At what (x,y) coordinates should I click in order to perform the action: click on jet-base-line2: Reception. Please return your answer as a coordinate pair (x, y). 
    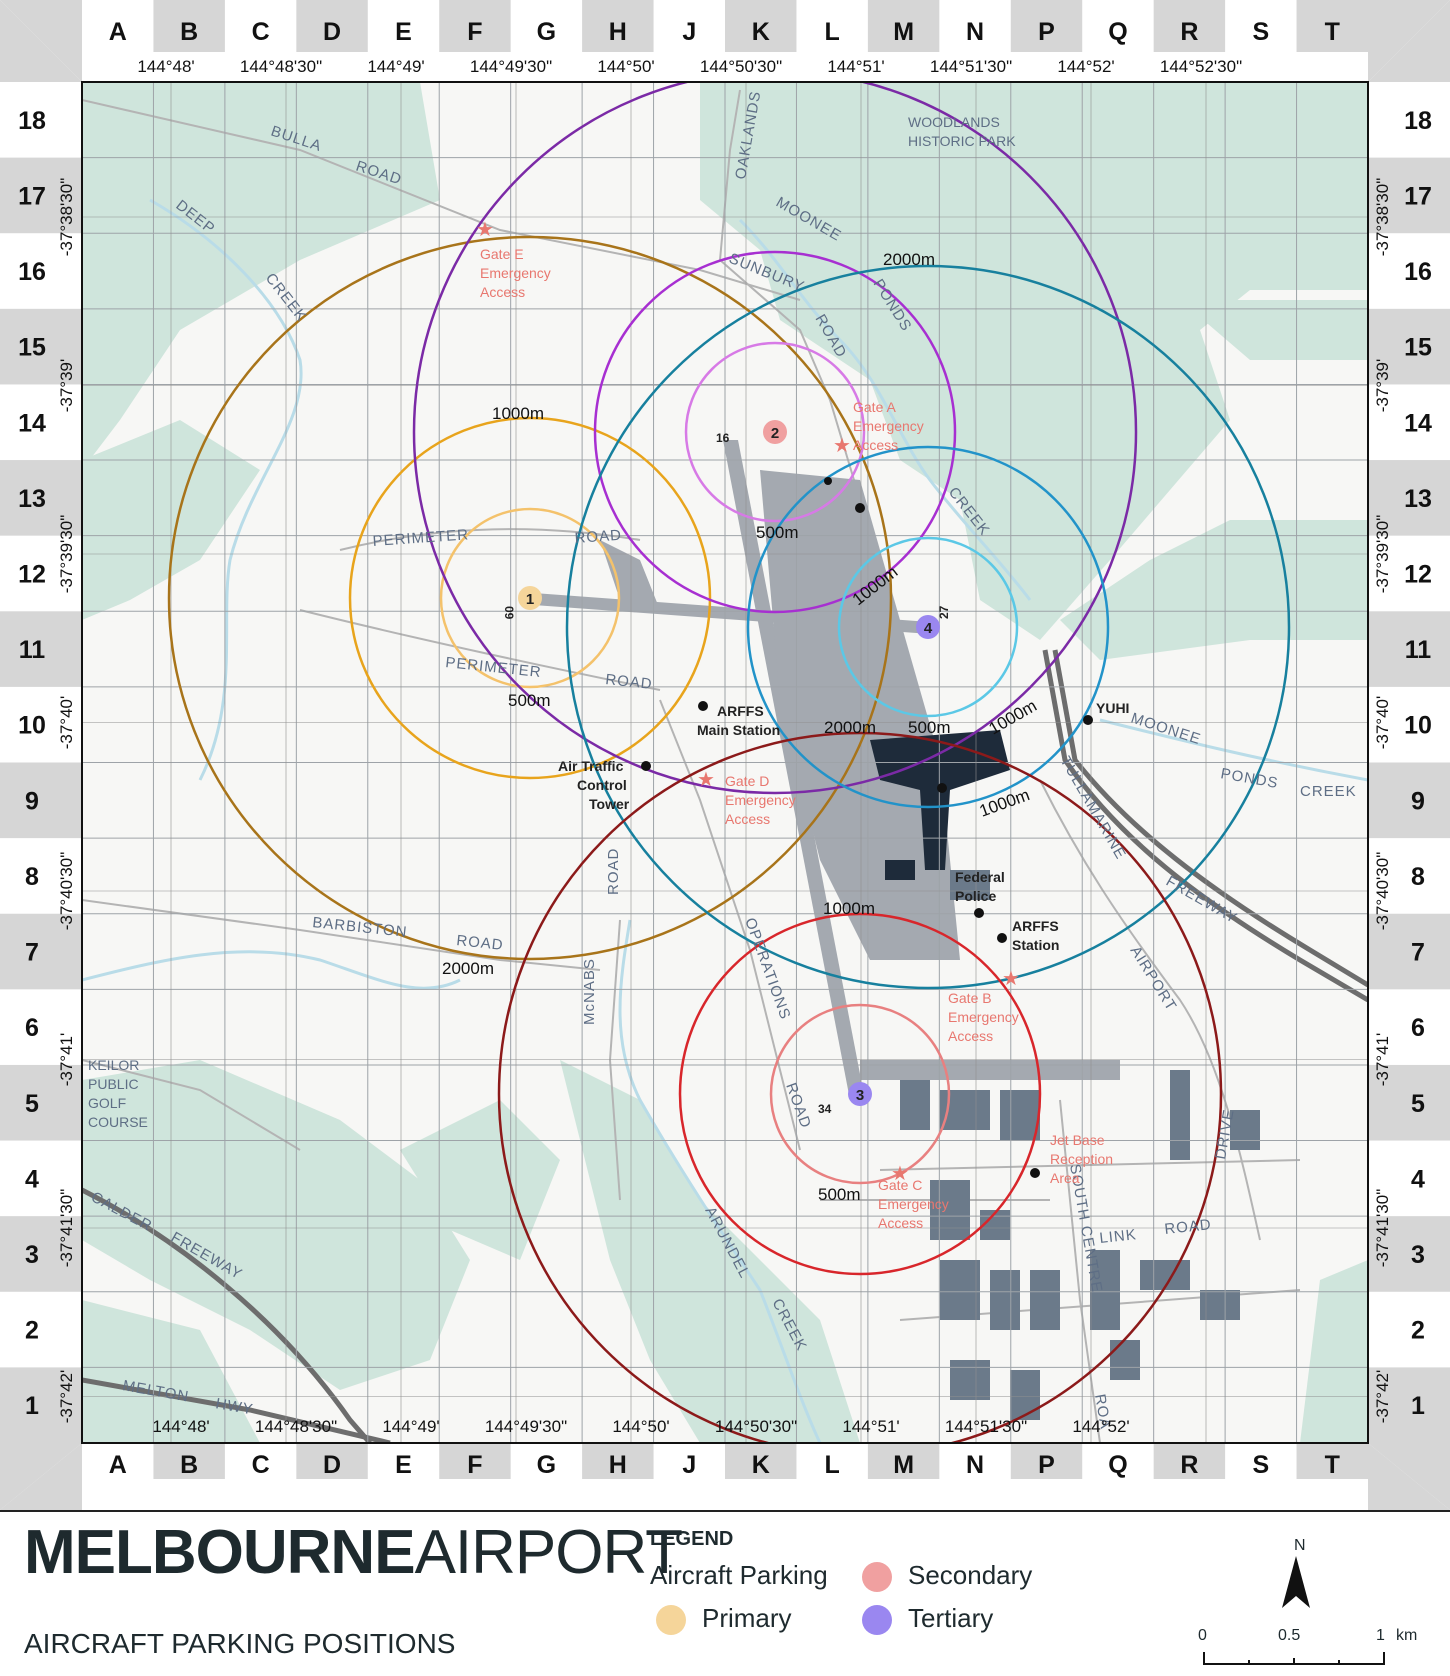
    Looking at the image, I should click on (1081, 1159).